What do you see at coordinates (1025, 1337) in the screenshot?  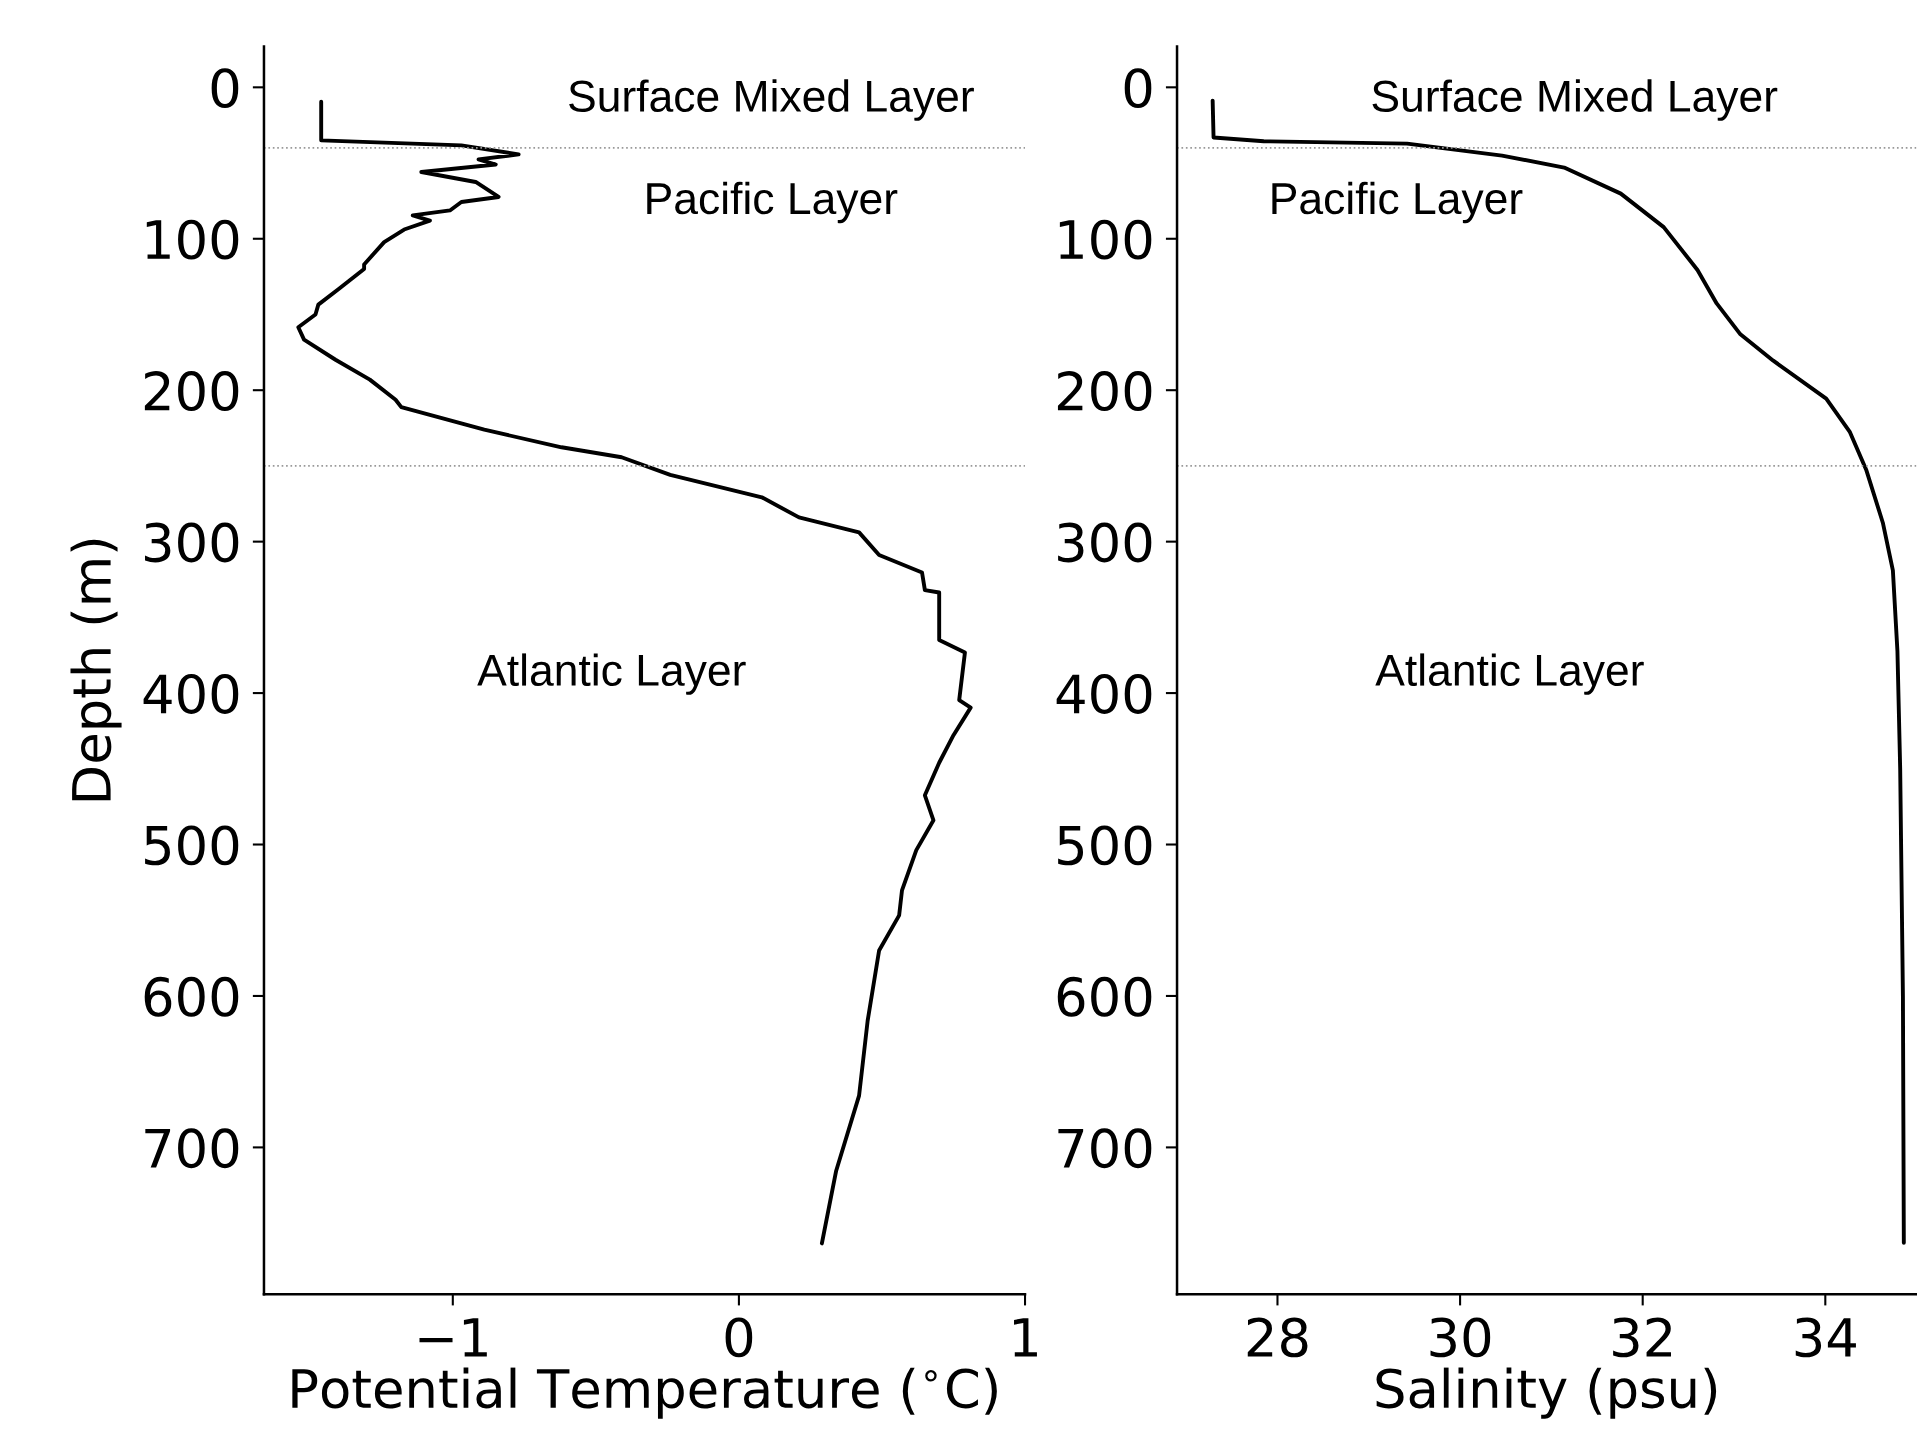 I see `x-tick-label: 1` at bounding box center [1025, 1337].